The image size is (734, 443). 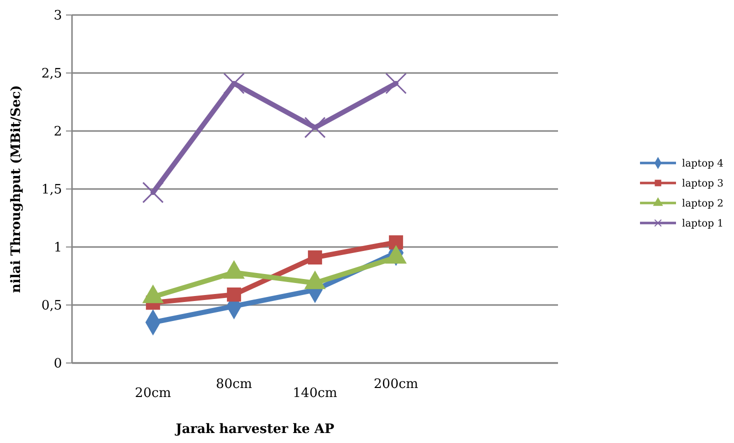 What do you see at coordinates (51, 74) in the screenshot?
I see `y-tick-label: 2,5` at bounding box center [51, 74].